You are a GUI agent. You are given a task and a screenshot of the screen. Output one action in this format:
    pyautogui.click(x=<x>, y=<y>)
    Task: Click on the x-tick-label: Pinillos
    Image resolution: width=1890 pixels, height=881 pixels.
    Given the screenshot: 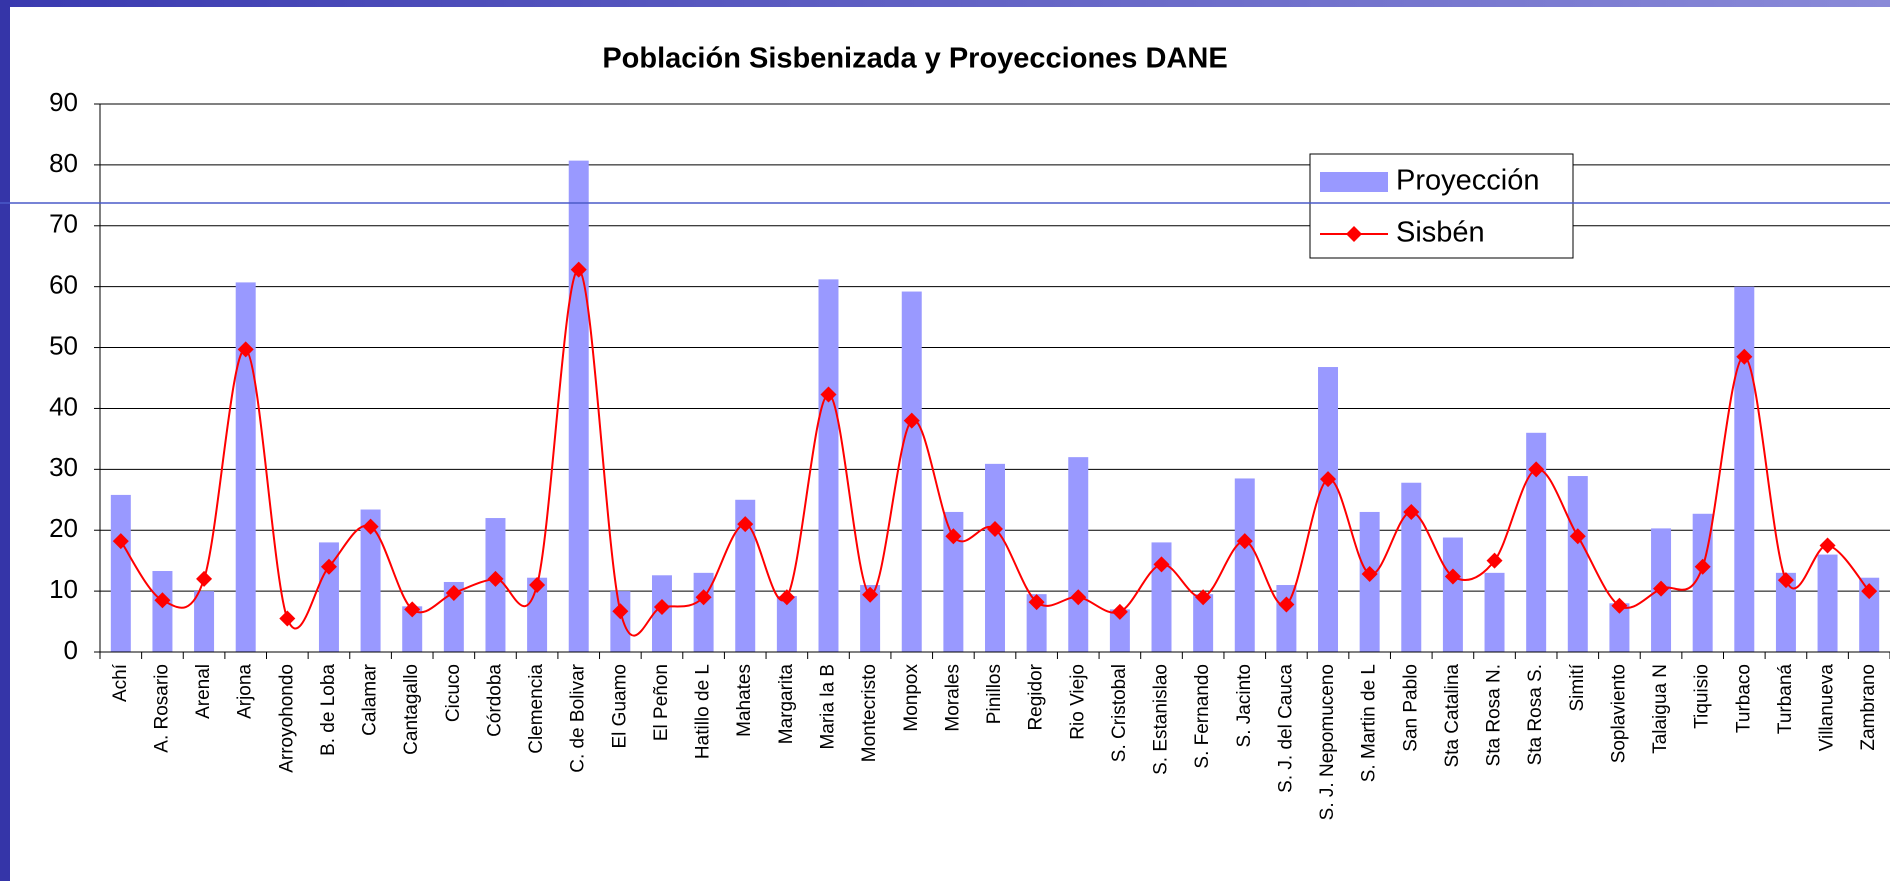 What is the action you would take?
    pyautogui.click(x=994, y=694)
    